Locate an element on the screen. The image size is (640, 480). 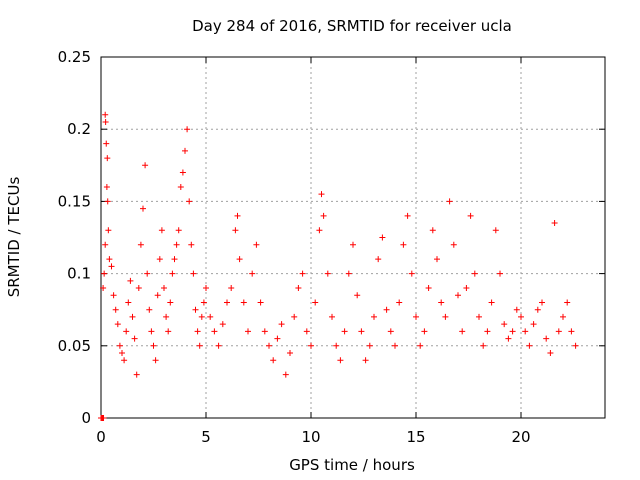
x-tick-label: 15 is located at coordinates (415, 437).